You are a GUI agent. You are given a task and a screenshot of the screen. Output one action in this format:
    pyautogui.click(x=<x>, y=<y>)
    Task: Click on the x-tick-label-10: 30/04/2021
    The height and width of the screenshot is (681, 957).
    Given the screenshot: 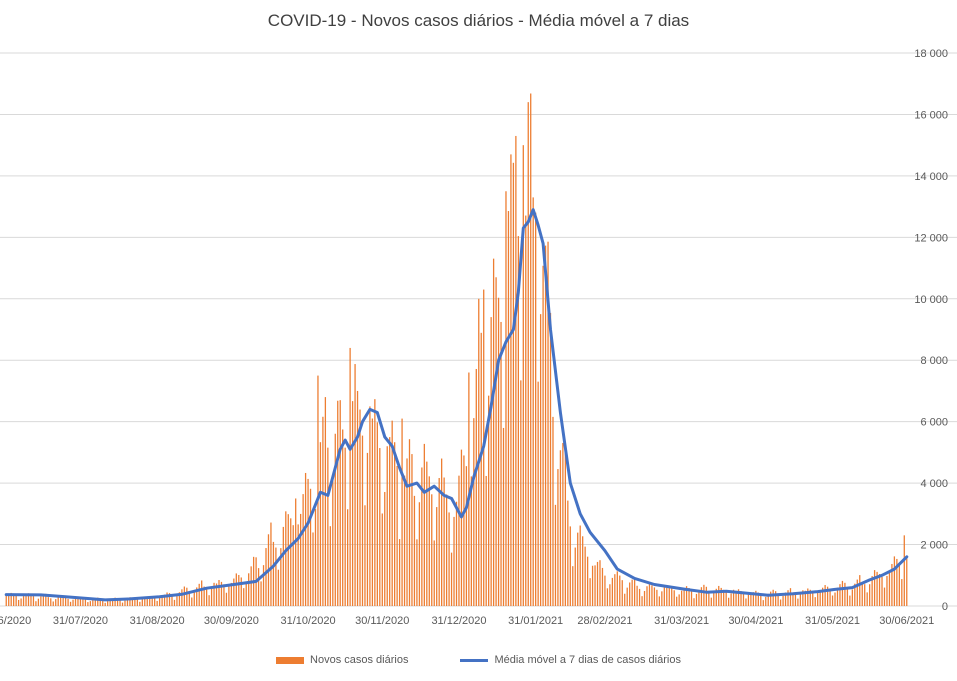 What is the action you would take?
    pyautogui.click(x=755, y=621)
    